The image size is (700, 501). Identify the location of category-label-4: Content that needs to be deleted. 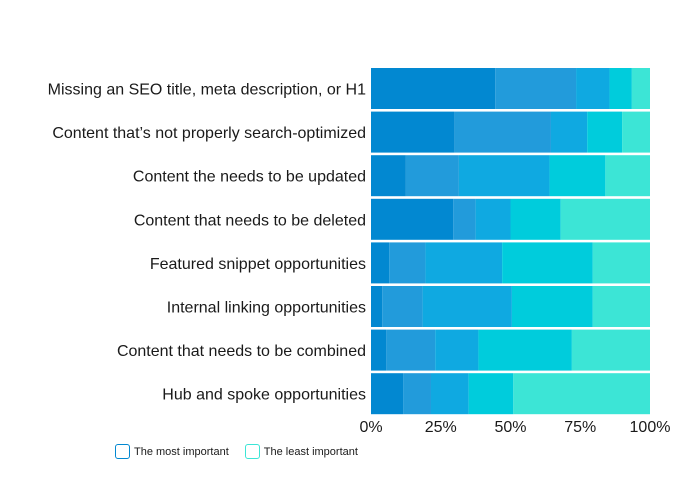
(250, 220).